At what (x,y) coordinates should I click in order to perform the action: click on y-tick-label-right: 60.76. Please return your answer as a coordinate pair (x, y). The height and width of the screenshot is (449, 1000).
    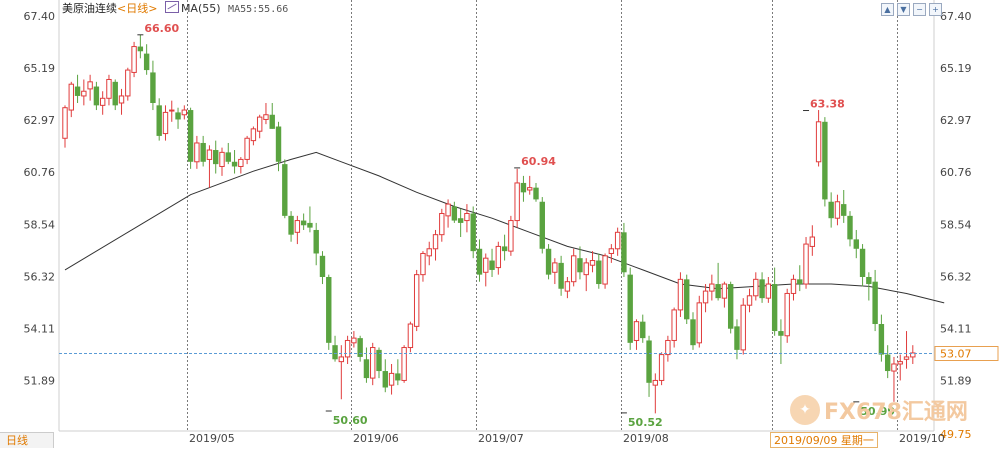
    Looking at the image, I should click on (956, 172).